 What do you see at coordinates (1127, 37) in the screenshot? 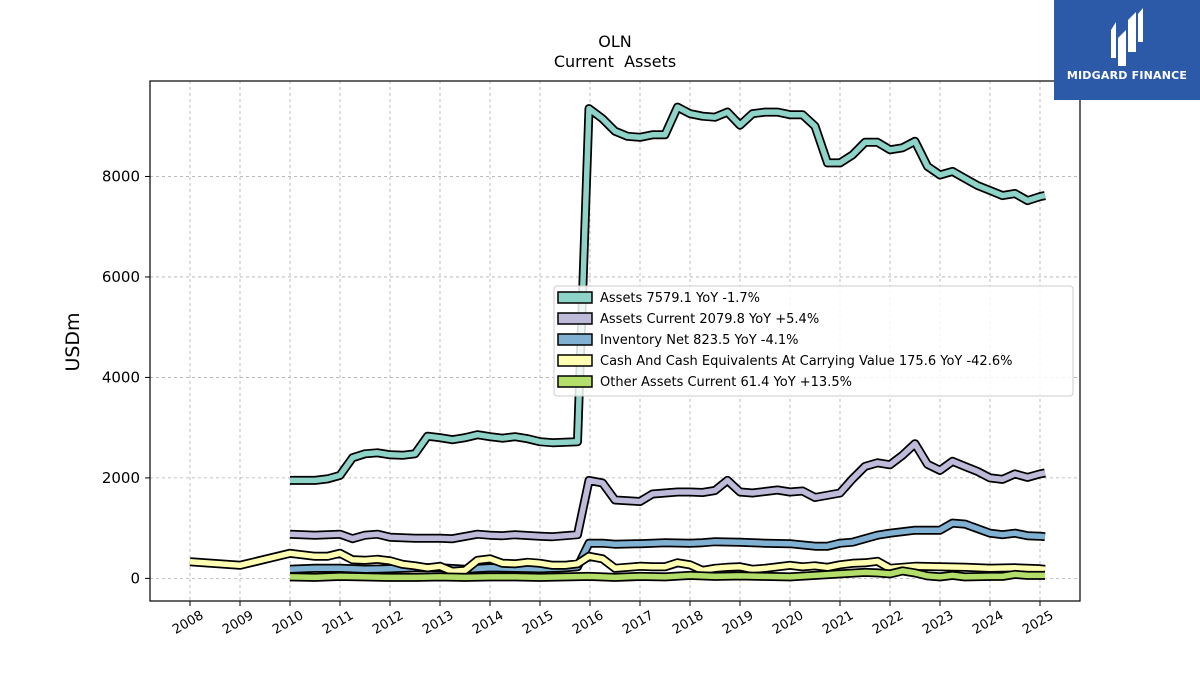
I see `midgard-logo-icon` at bounding box center [1127, 37].